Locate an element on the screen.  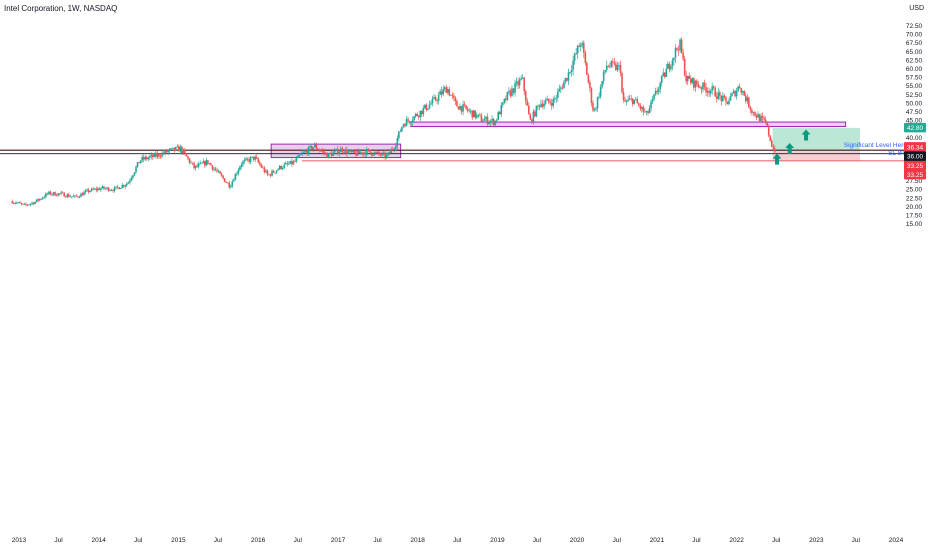
price-badge-label-2: 36.00 is located at coordinates (915, 157).